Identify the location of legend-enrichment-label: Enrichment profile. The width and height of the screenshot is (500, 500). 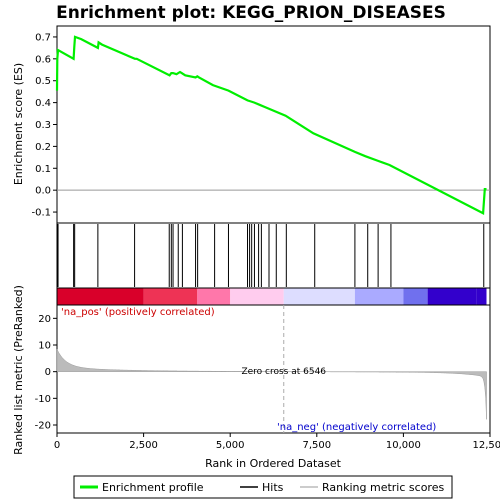
(153, 487).